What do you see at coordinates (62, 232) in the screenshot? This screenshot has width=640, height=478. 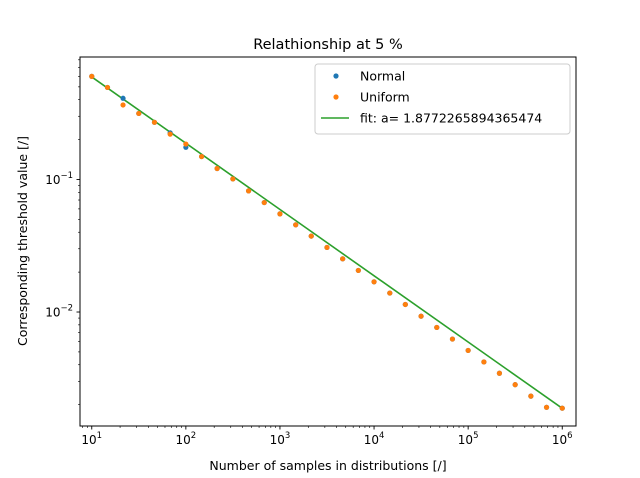 I see `y-axis: 10⁻² 10⁻¹` at bounding box center [62, 232].